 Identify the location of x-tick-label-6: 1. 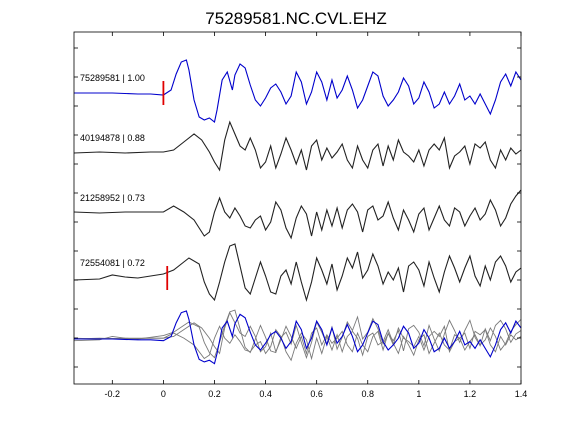
(418, 394).